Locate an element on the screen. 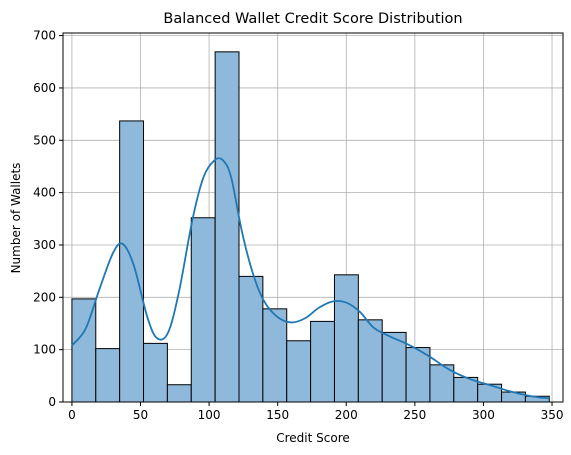 This screenshot has width=571, height=455. y-axis-ticks: 0 100 200 300 400 500 600 700 is located at coordinates (48, 219).